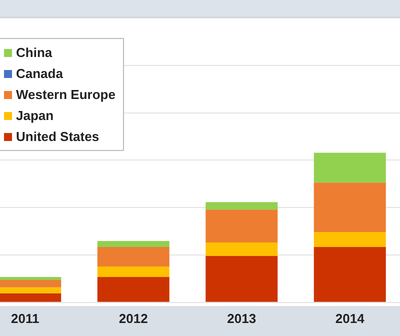  Describe the element at coordinates (39, 74) in the screenshot. I see `legend-label: Canada` at that location.